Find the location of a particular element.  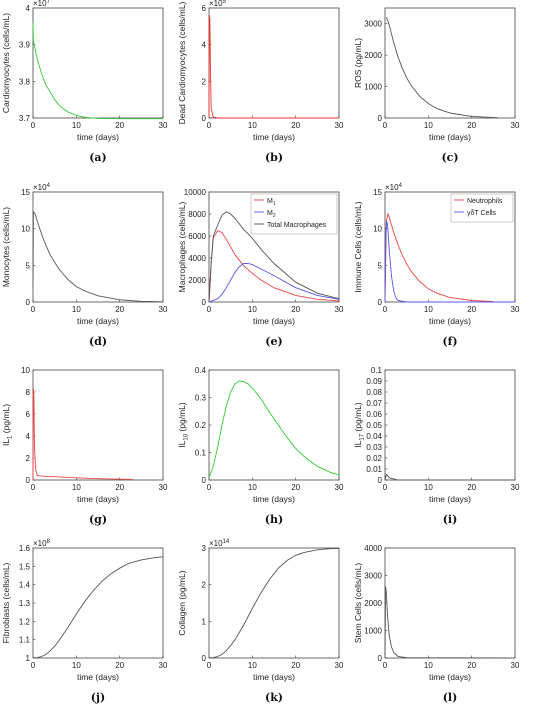

y-tick-label: 0.01 is located at coordinates (374, 469).